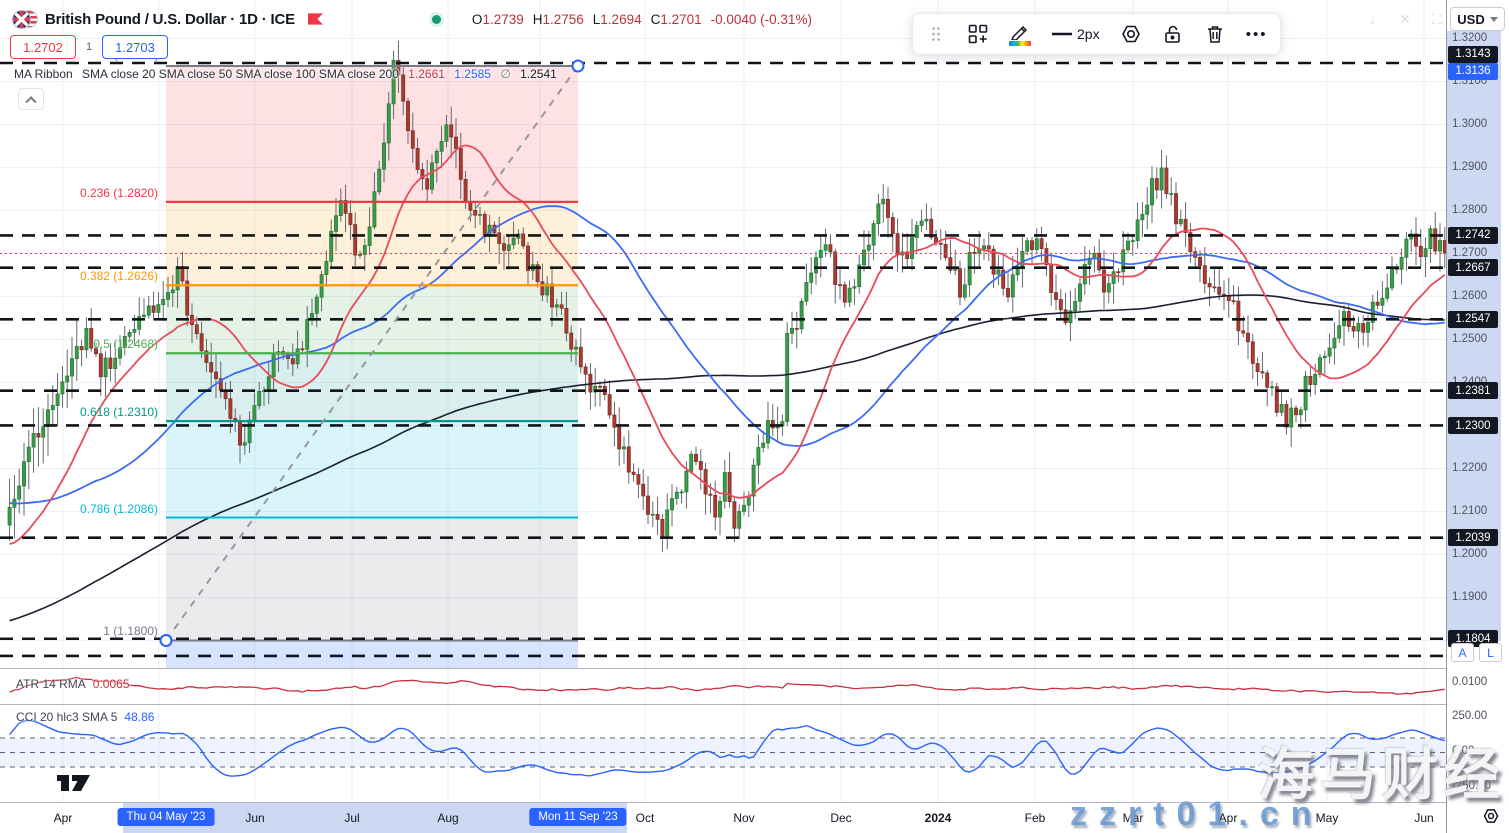  I want to click on price-axis-label: 1.2000, so click(1470, 553).